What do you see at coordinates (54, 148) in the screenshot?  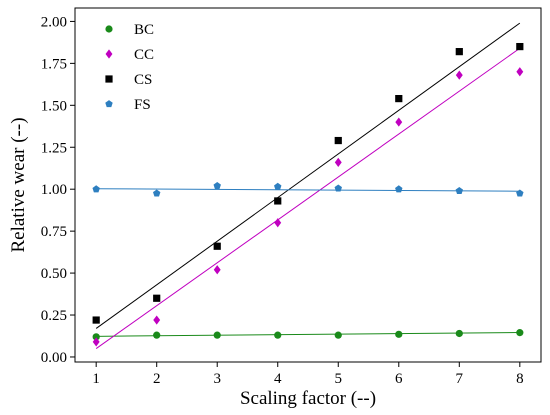 I see `y-tick-label: 1.25` at bounding box center [54, 148].